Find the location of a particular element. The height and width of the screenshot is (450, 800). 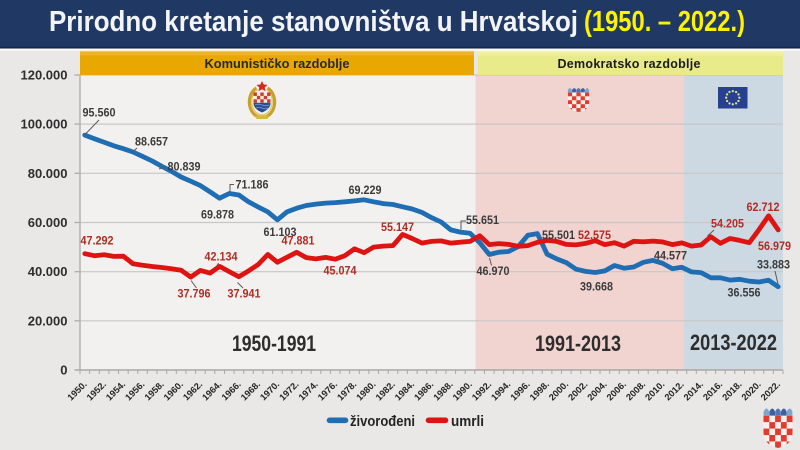

svg-text: 52.575 is located at coordinates (594, 235).